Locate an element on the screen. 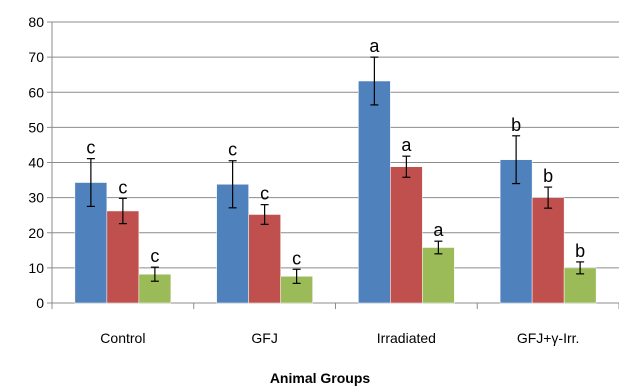 This screenshot has height=388, width=619. x-category-label: GFJ+γ-Irr. is located at coordinates (548, 338).